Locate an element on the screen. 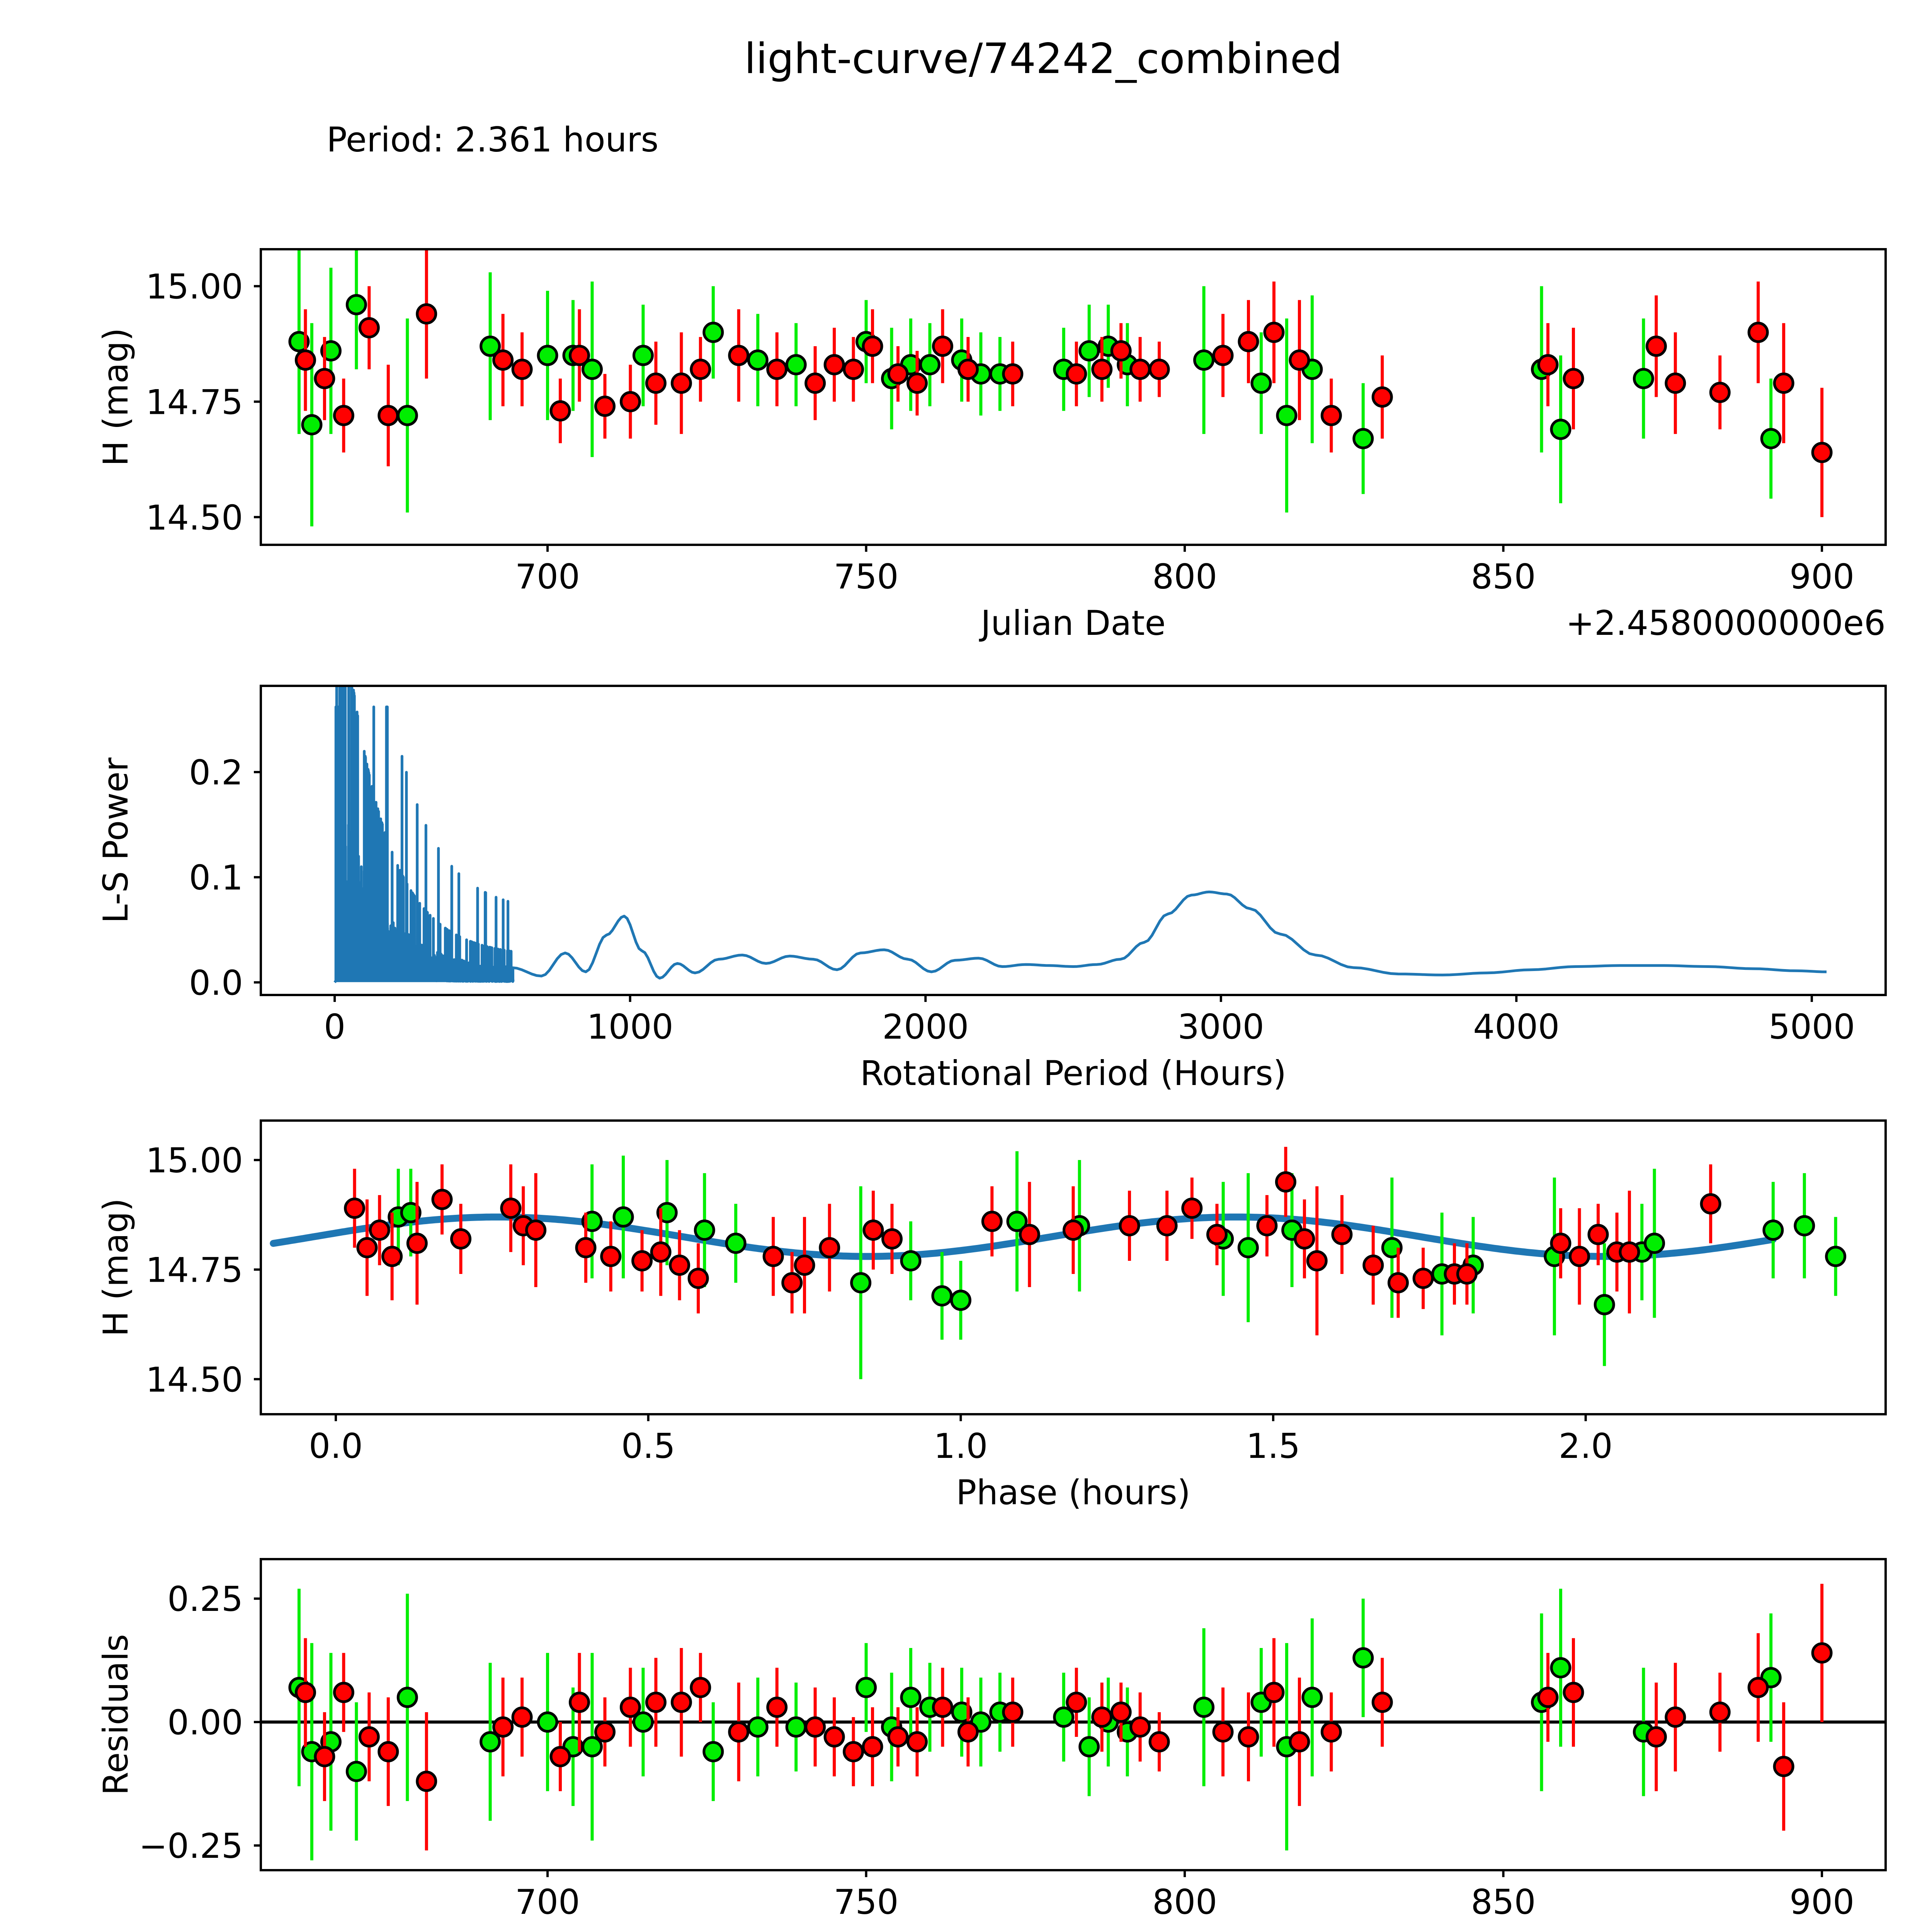 The width and height of the screenshot is (1932, 1932). x-tick-label: 0 is located at coordinates (335, 1027).